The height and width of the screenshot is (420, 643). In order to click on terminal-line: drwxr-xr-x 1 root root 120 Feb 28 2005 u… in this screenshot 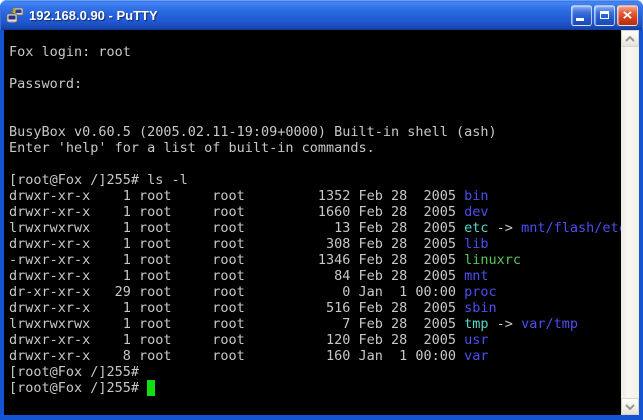, I will do `click(249, 340)`.